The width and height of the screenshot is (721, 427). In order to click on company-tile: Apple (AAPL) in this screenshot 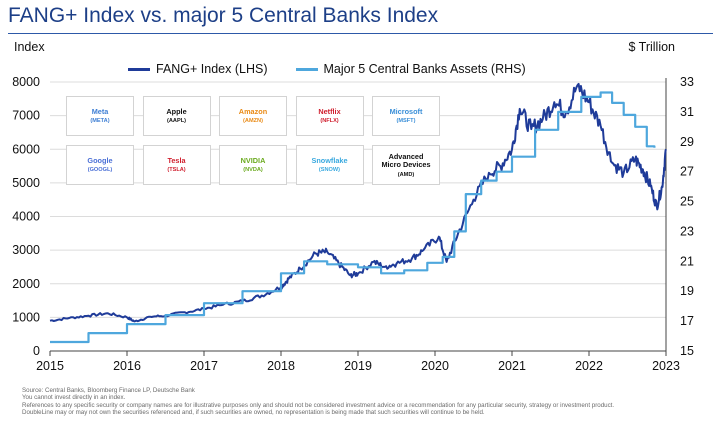, I will do `click(176, 116)`.